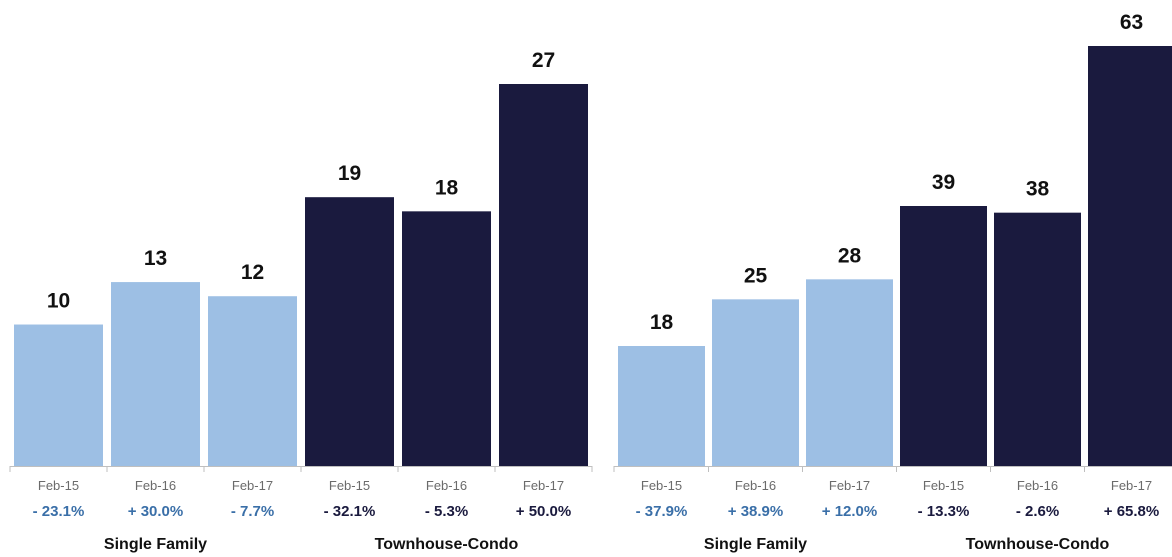 Image resolution: width=1172 pixels, height=557 pixels. Describe the element at coordinates (943, 182) in the screenshot. I see `bar-value-label: 39` at that location.